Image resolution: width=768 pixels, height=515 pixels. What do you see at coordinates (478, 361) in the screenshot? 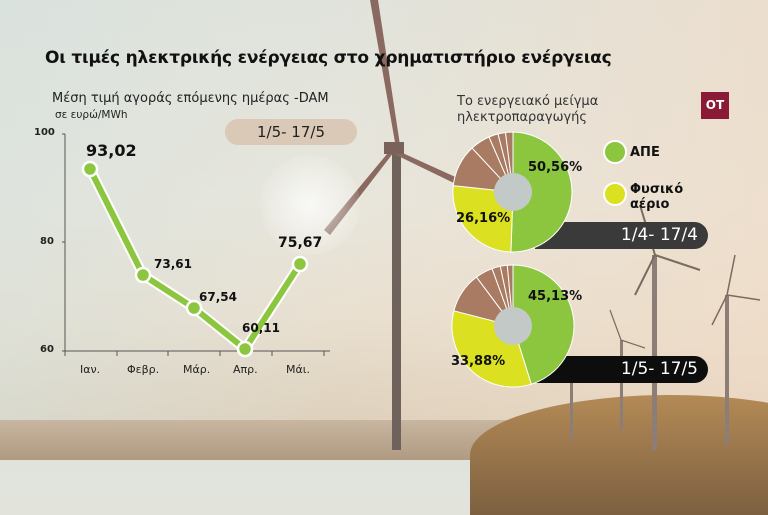
I see `pie-may-gas-label: 33,88%` at bounding box center [478, 361].